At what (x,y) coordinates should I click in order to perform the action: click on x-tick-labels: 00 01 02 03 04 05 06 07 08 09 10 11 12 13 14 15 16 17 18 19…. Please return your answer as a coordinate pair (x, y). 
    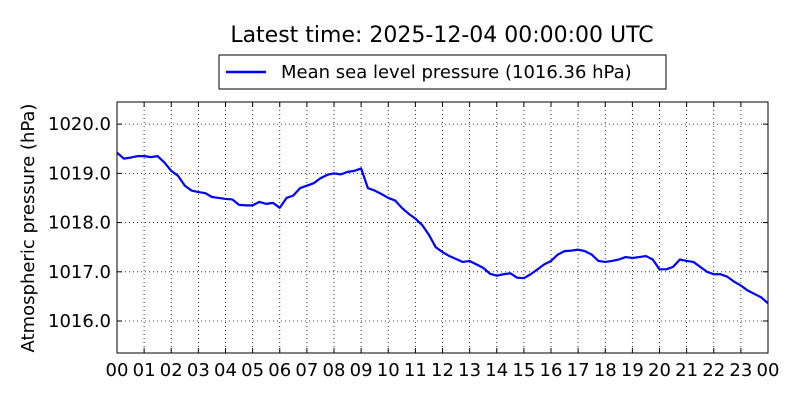
    Looking at the image, I should click on (443, 370).